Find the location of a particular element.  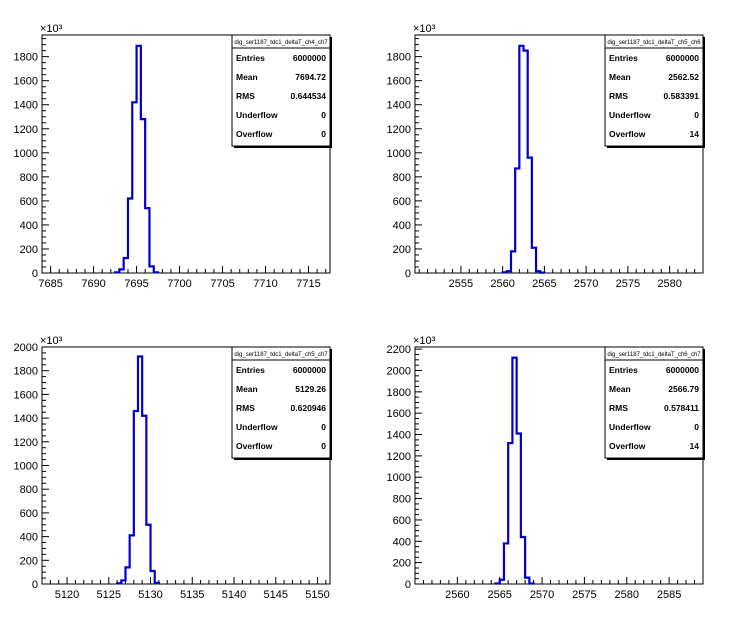

x-tick-label: 2575 is located at coordinates (628, 284).